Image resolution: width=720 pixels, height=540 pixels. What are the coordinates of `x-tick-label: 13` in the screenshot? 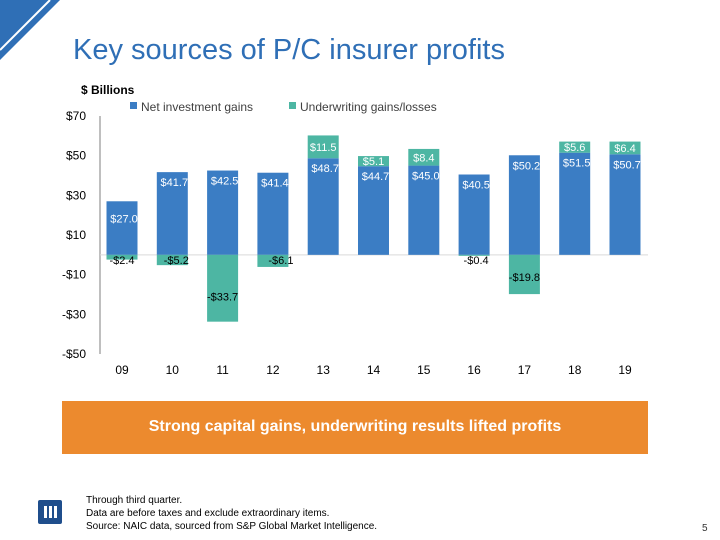 It's located at (324, 370).